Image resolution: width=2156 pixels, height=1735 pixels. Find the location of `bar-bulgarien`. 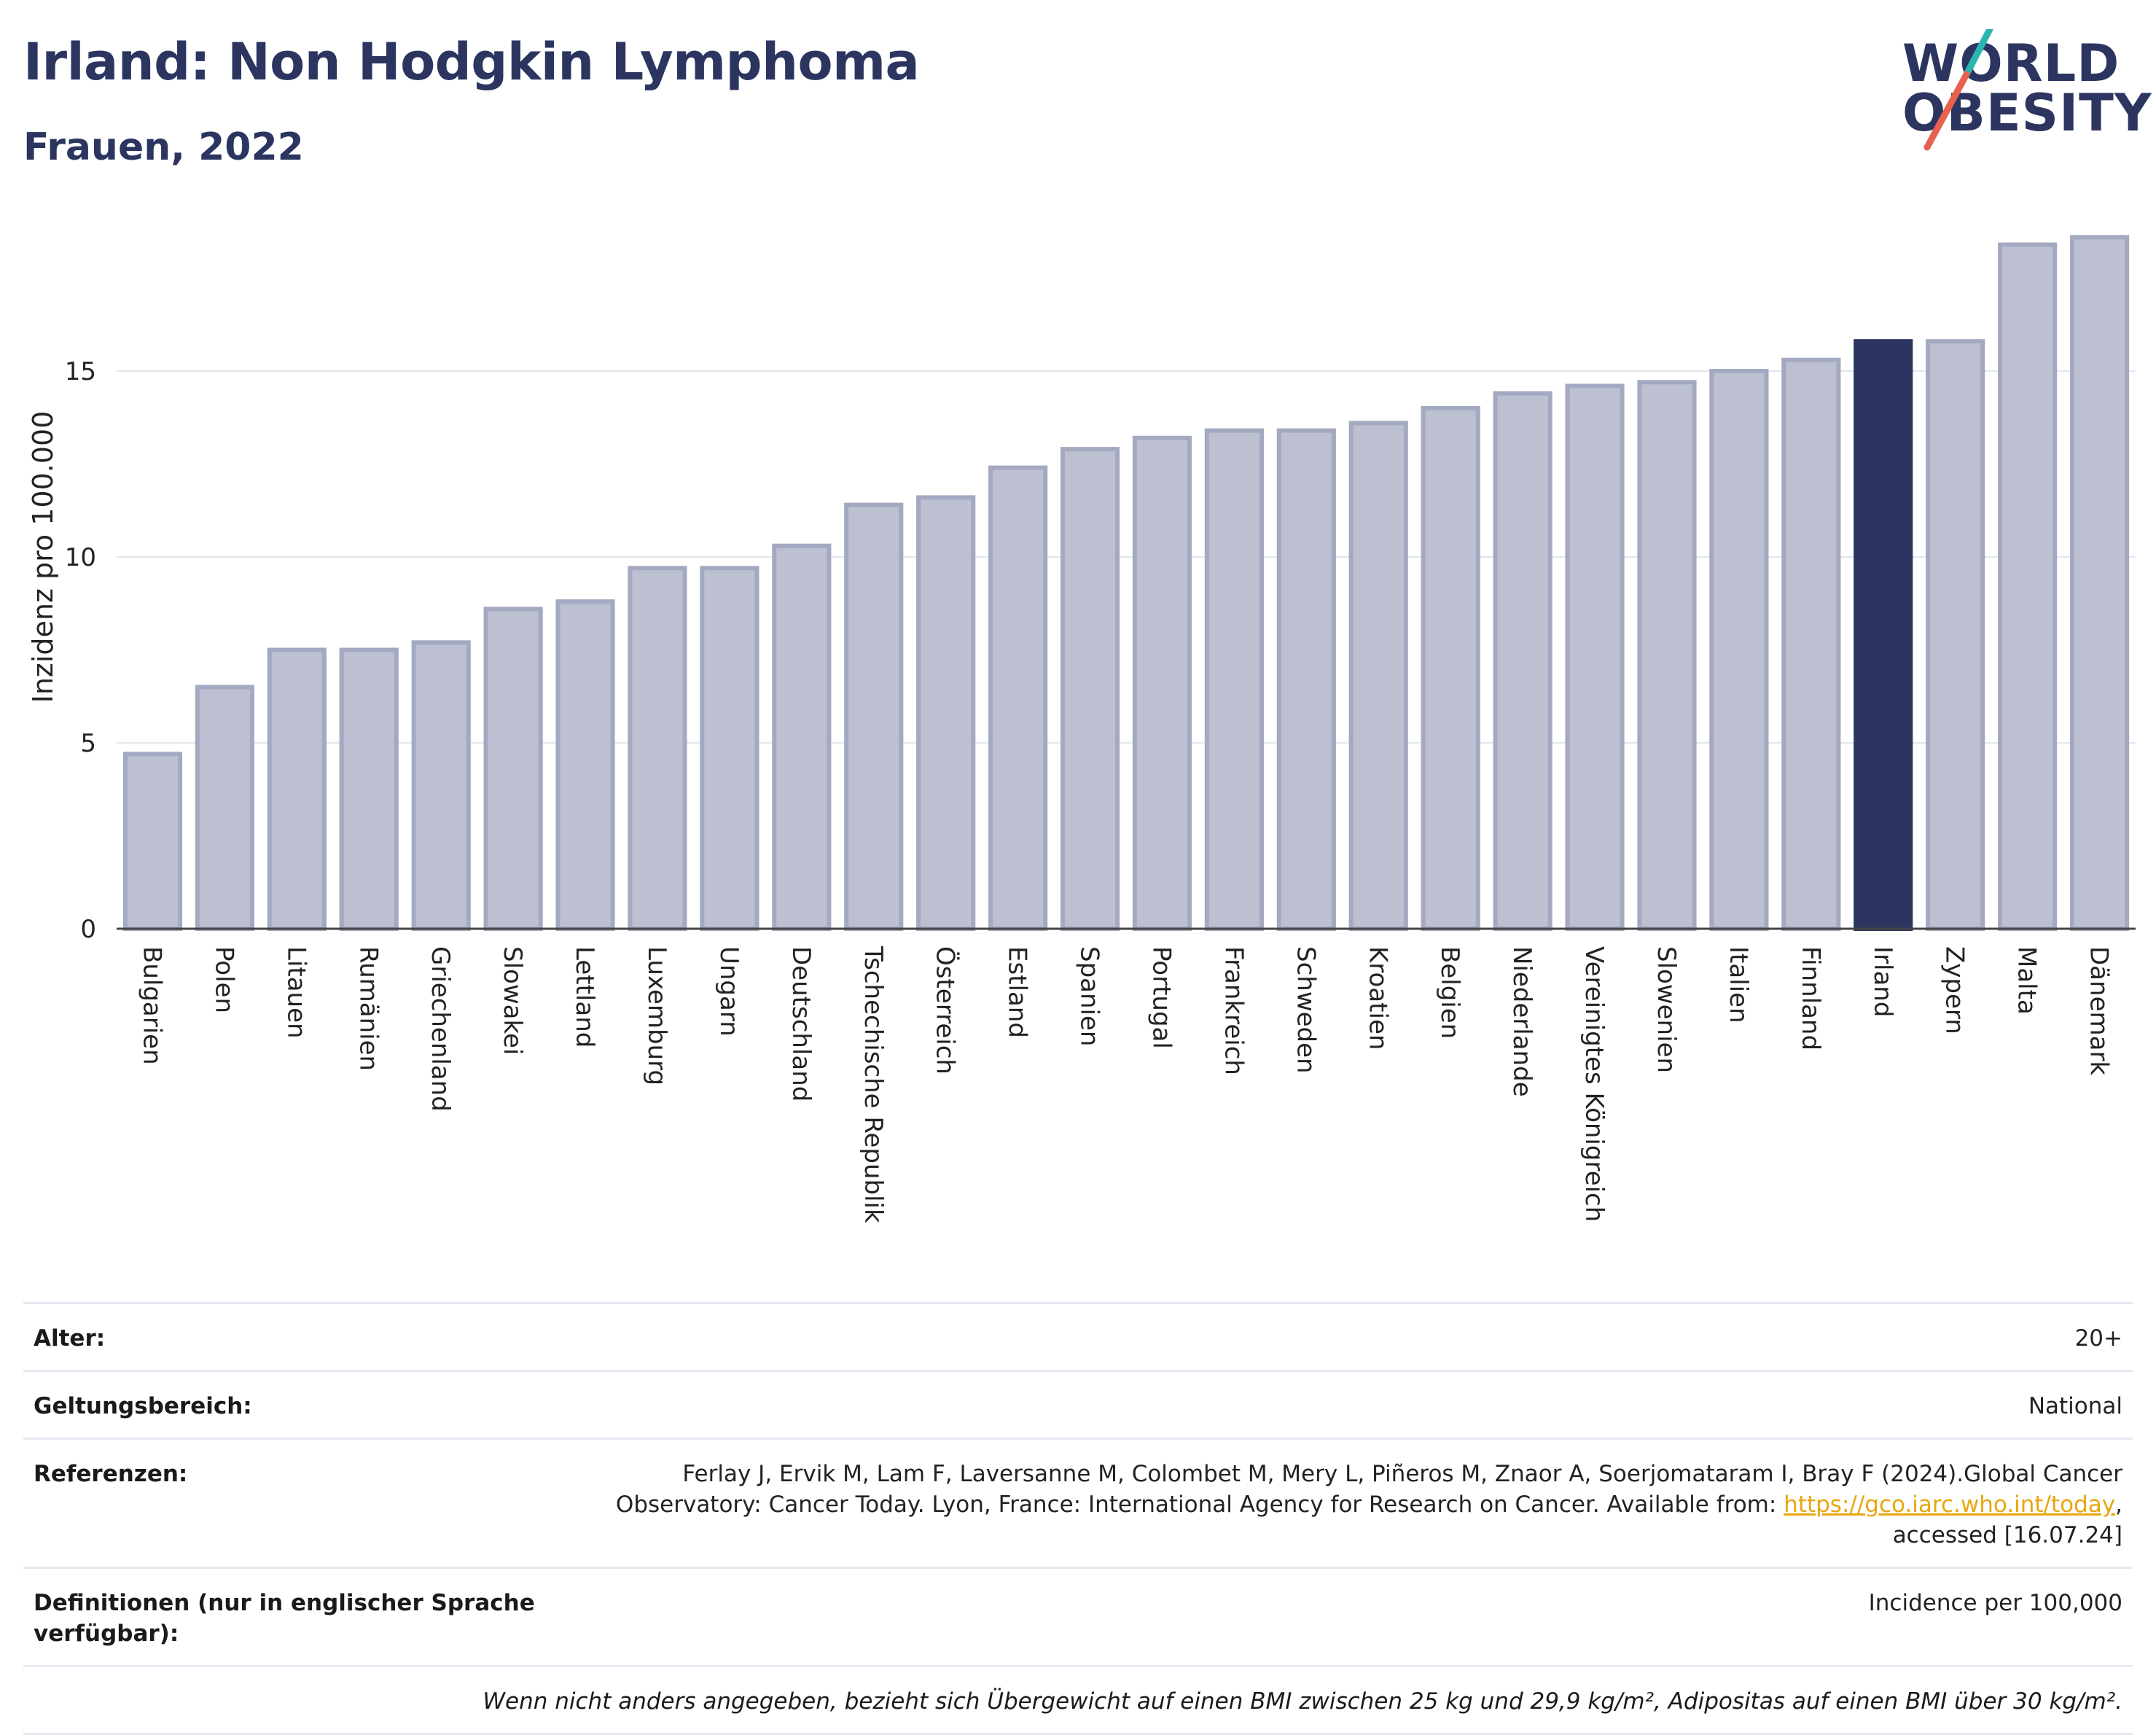

bar-bulgarien is located at coordinates (153, 842).